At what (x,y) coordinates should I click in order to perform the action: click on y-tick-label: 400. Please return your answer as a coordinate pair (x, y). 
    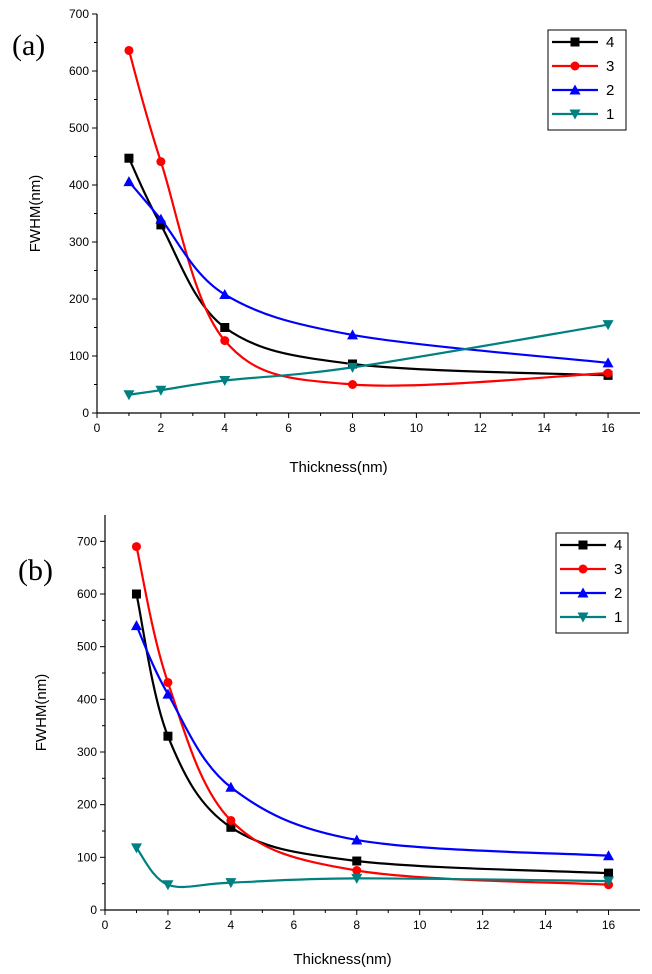
    Looking at the image, I should click on (79, 185).